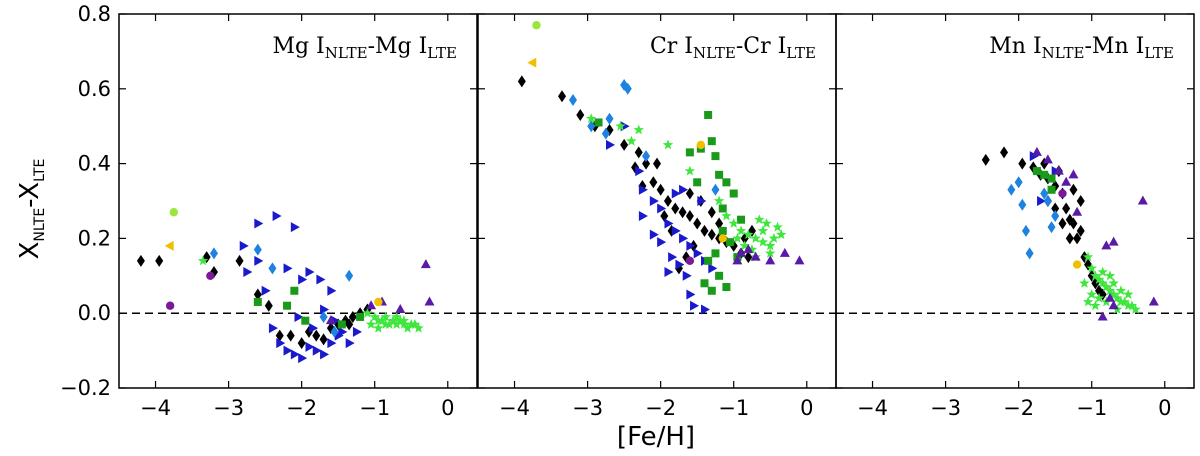 This screenshot has height=456, width=1200. Describe the element at coordinates (1164, 408) in the screenshot. I see `x-tick-label: 0` at that location.